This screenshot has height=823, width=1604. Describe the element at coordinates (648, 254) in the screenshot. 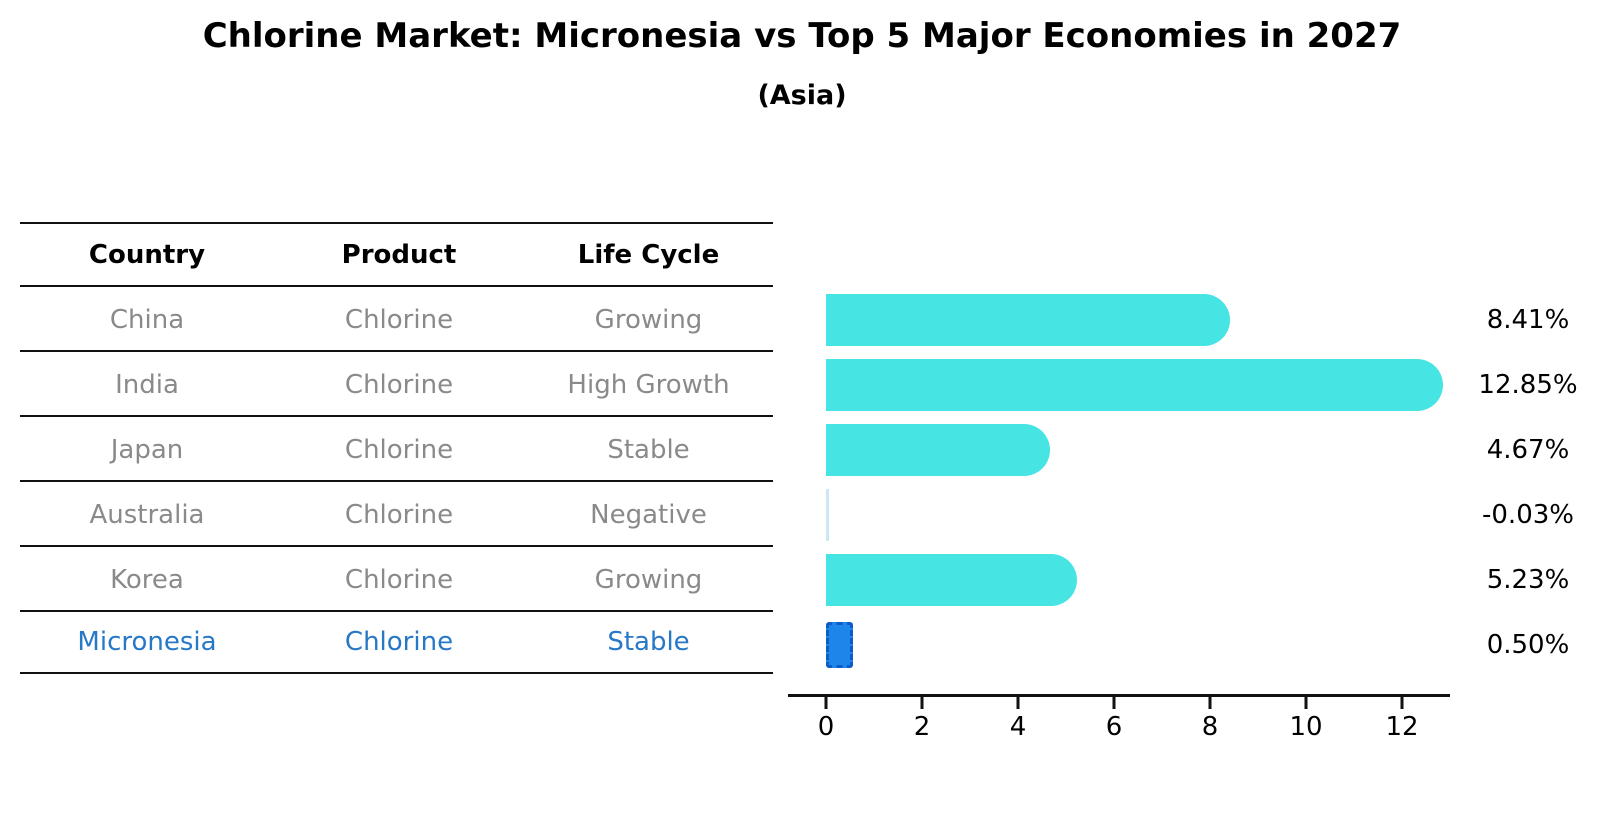

I see `table-header-life-cycle: Life Cycle` at that location.